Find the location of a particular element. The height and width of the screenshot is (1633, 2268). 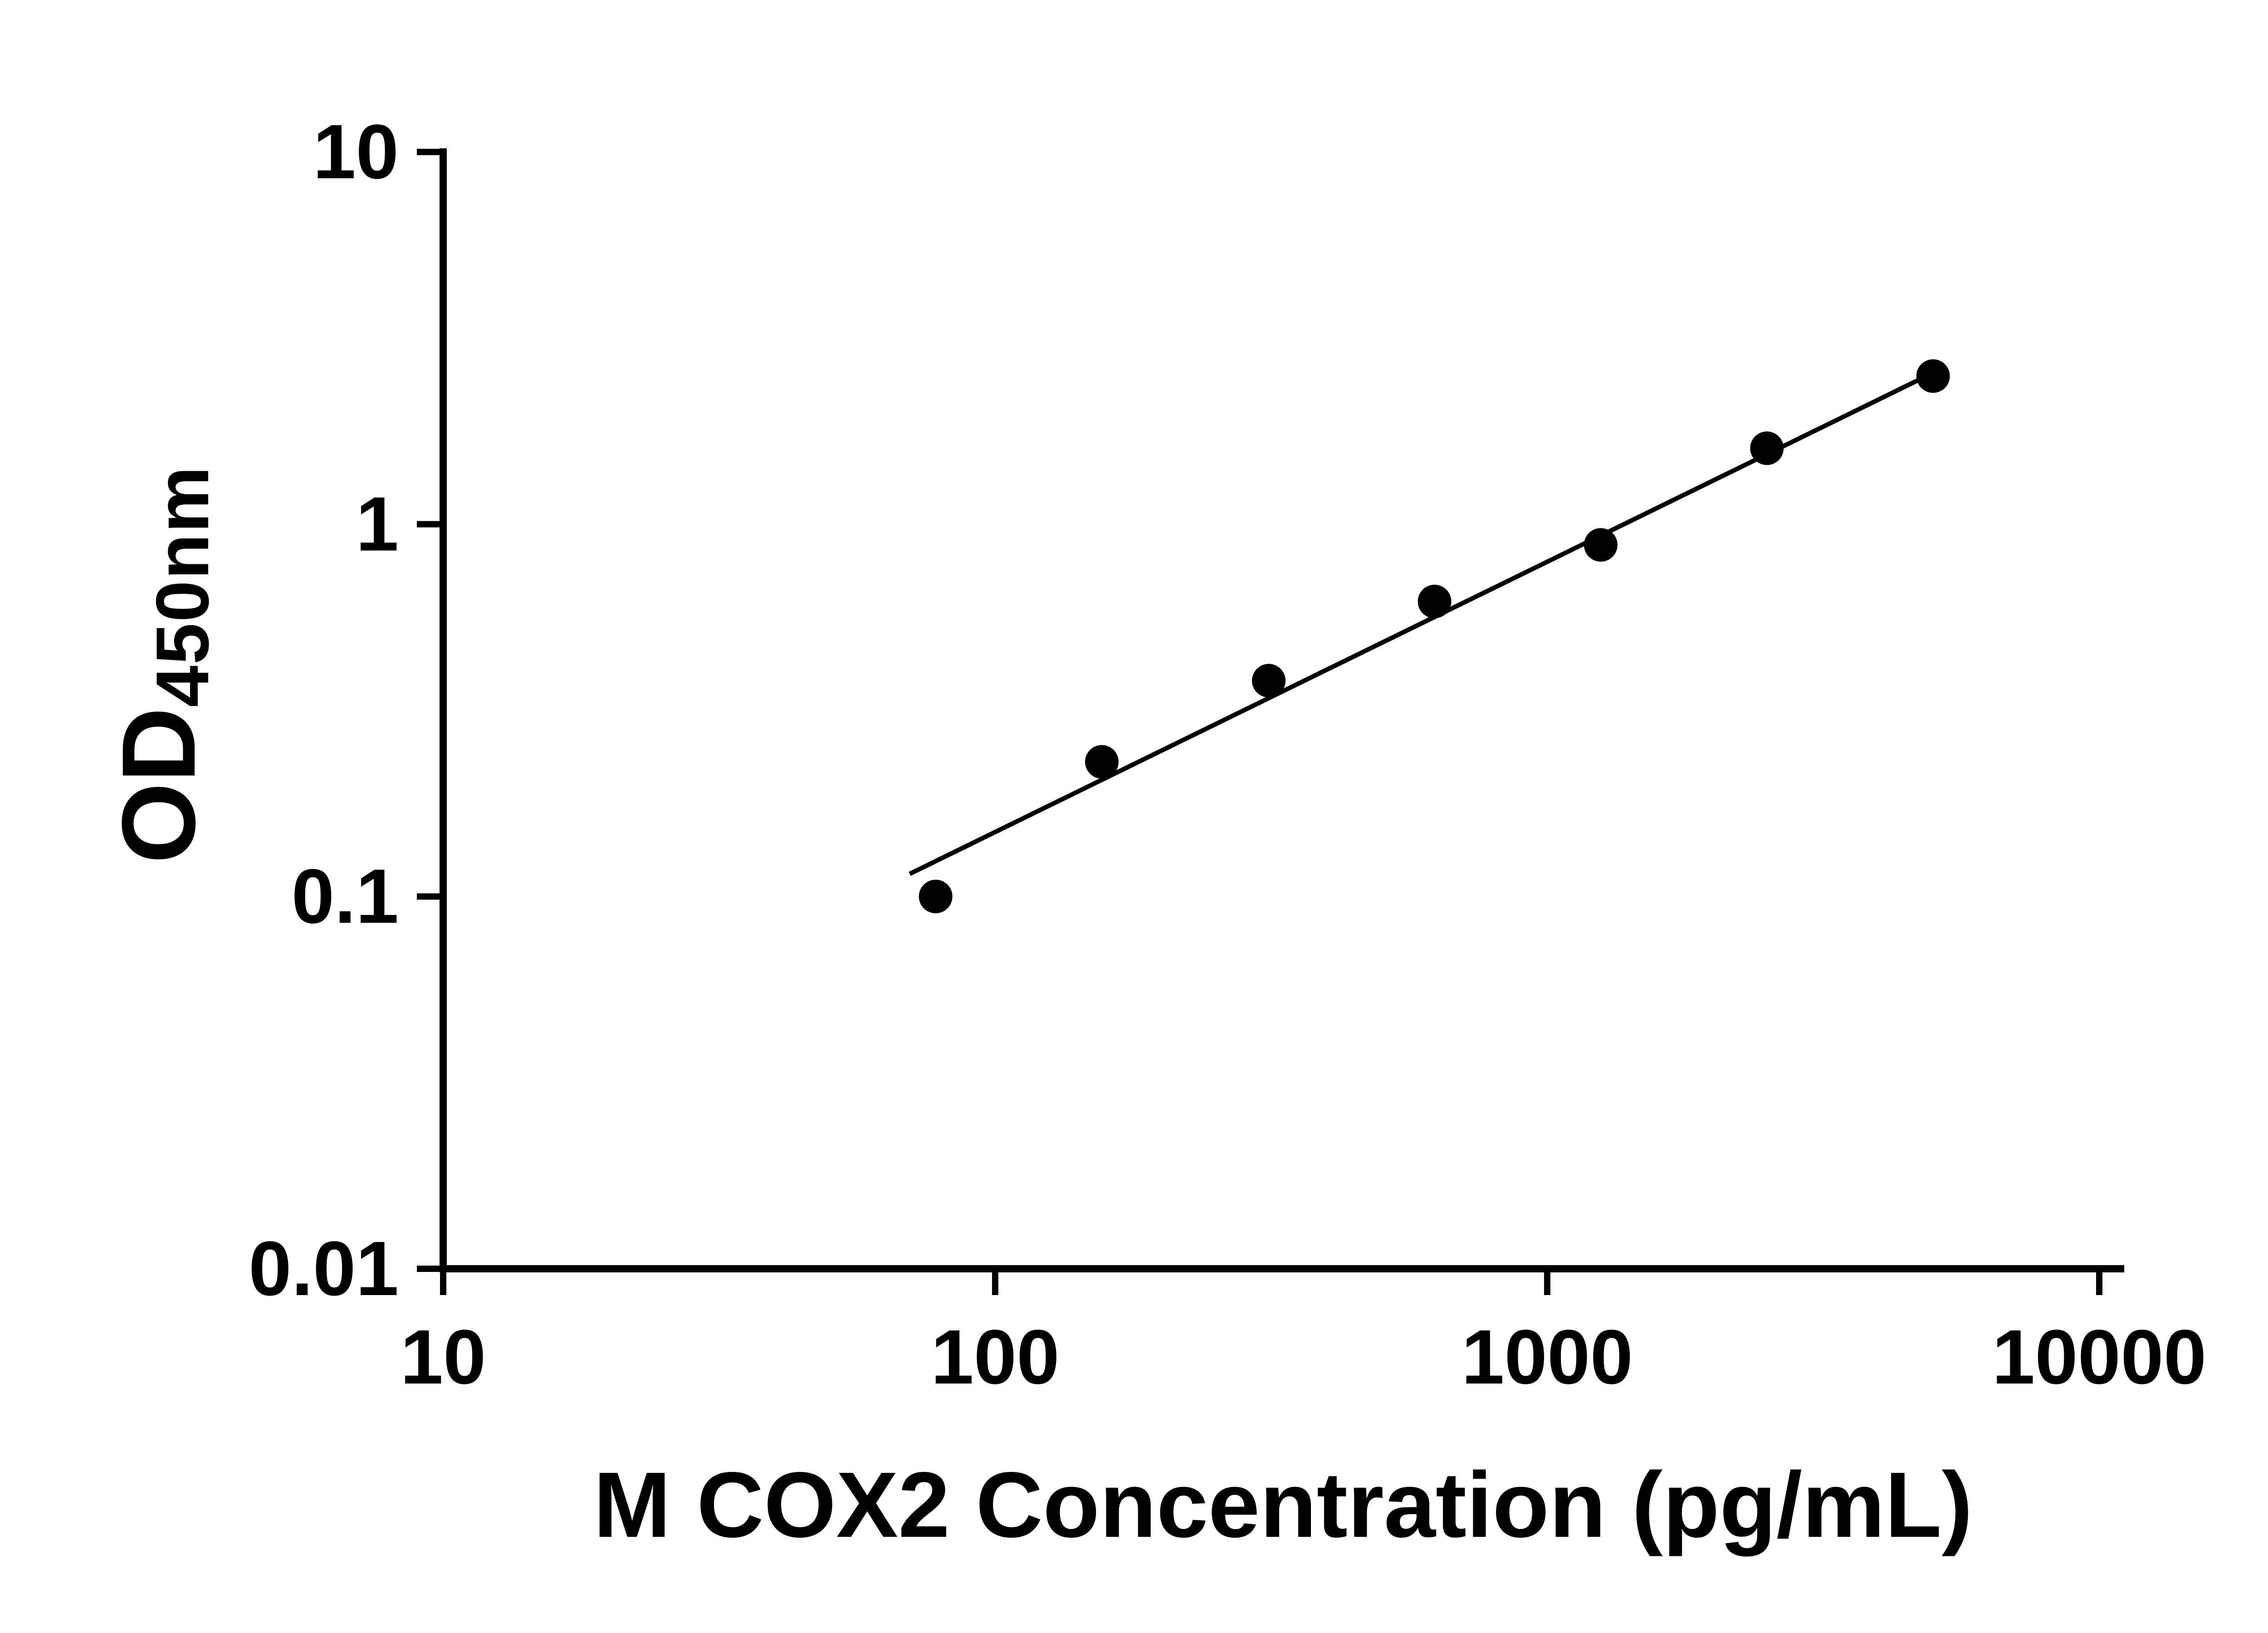

y-tick-label: 0.01 is located at coordinates (324, 1269).